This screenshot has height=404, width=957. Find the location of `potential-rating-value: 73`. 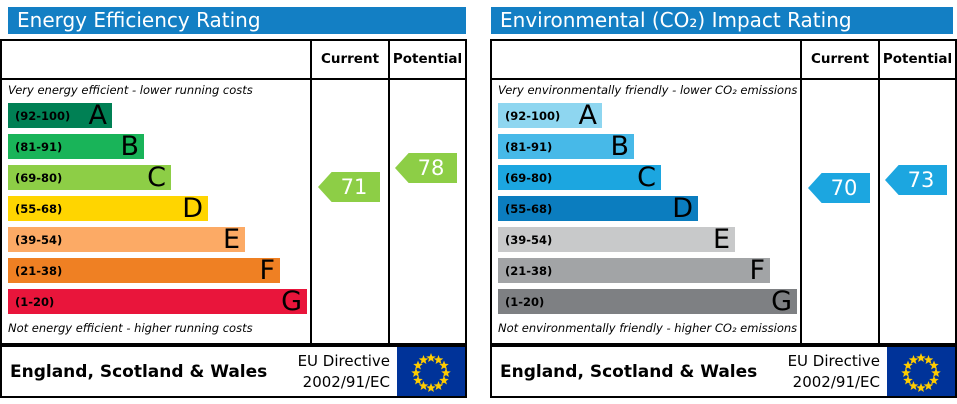

potential-rating-value: 73 is located at coordinates (921, 180).